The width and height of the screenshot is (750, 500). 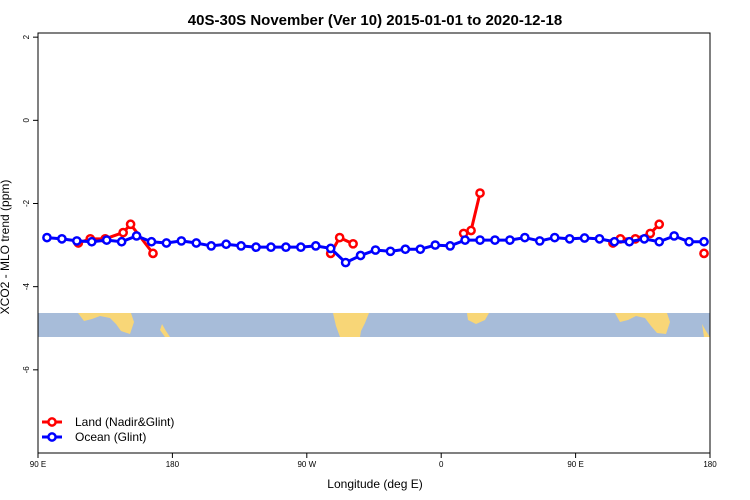 What do you see at coordinates (26, 203) in the screenshot?
I see `y-tick-label: -2` at bounding box center [26, 203].